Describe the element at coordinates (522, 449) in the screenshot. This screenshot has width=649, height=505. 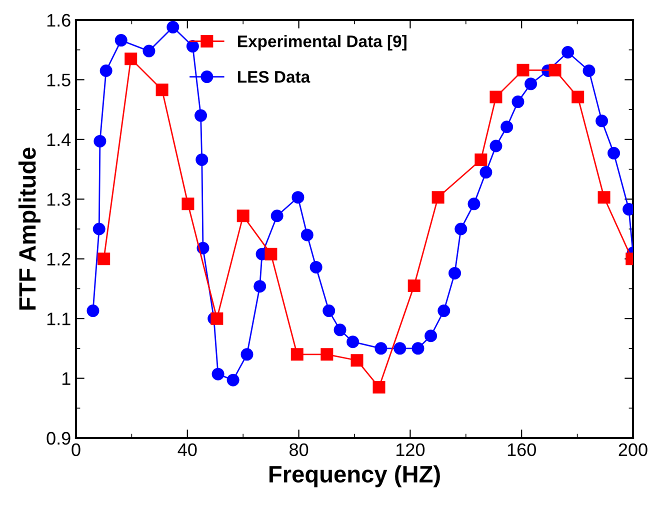
I see `x-tick-label: 160` at that location.